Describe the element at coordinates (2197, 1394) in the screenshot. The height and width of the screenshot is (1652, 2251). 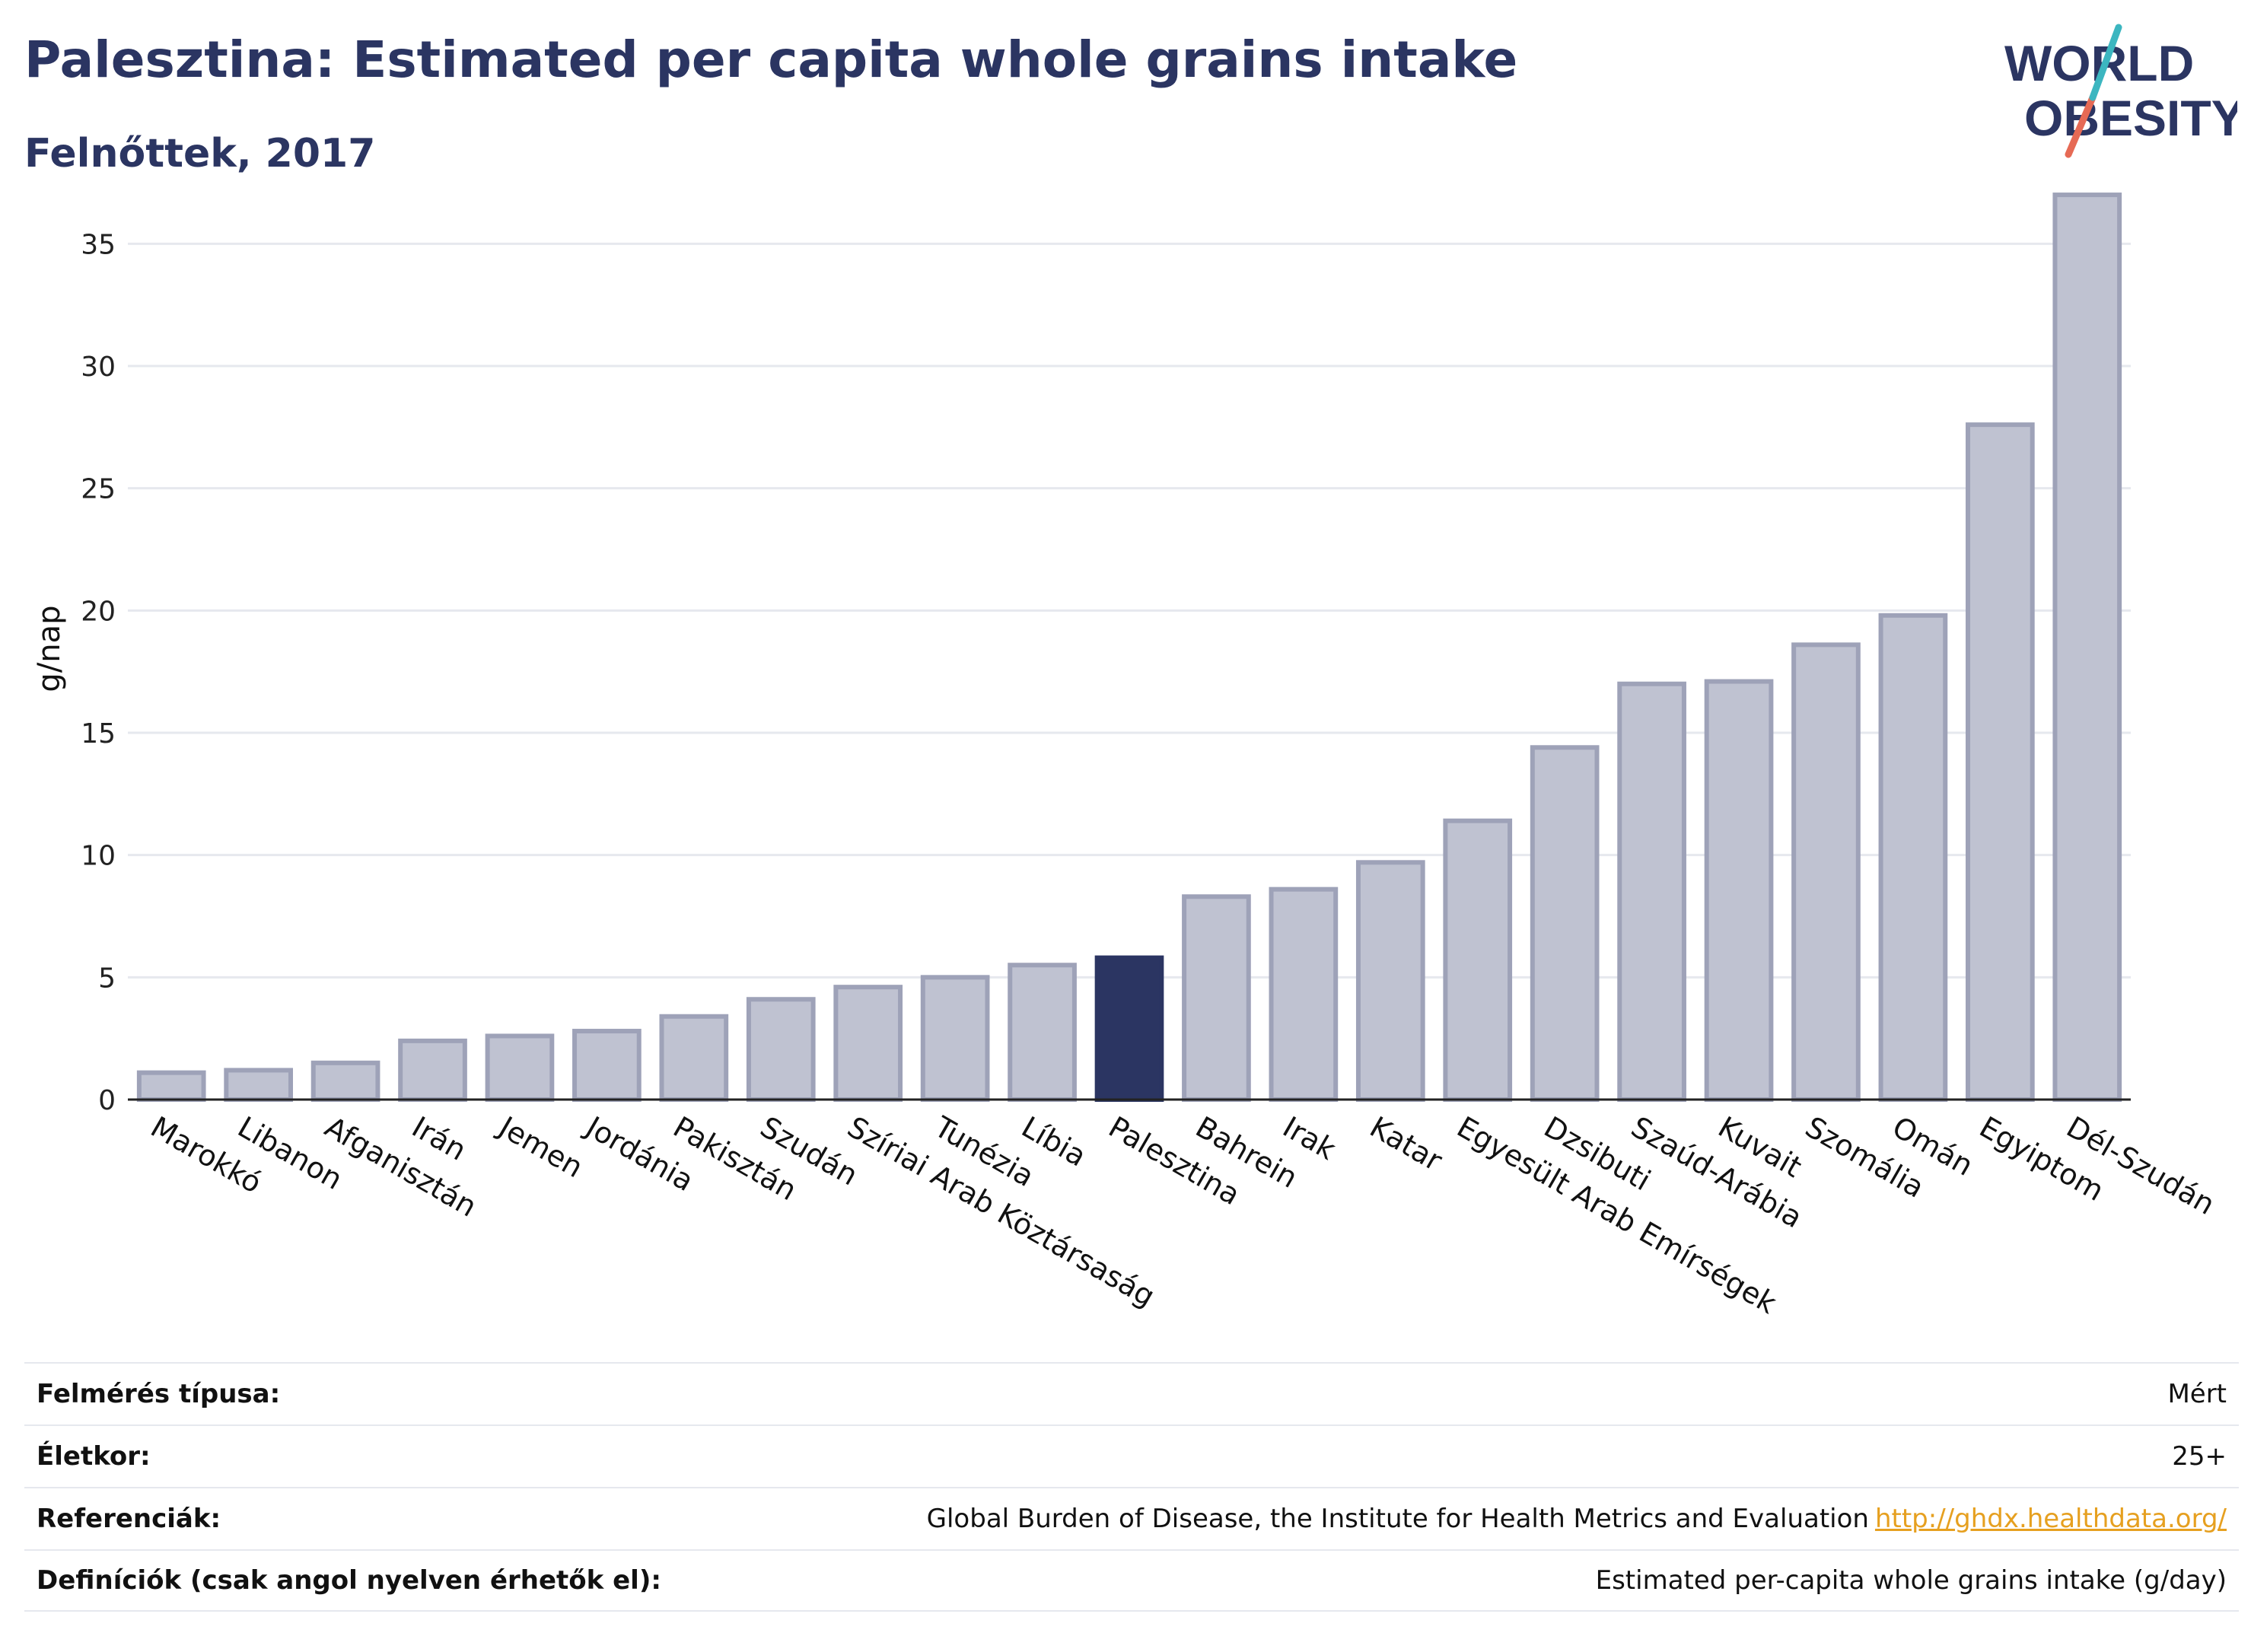
I see `info-value: Mért` at that location.